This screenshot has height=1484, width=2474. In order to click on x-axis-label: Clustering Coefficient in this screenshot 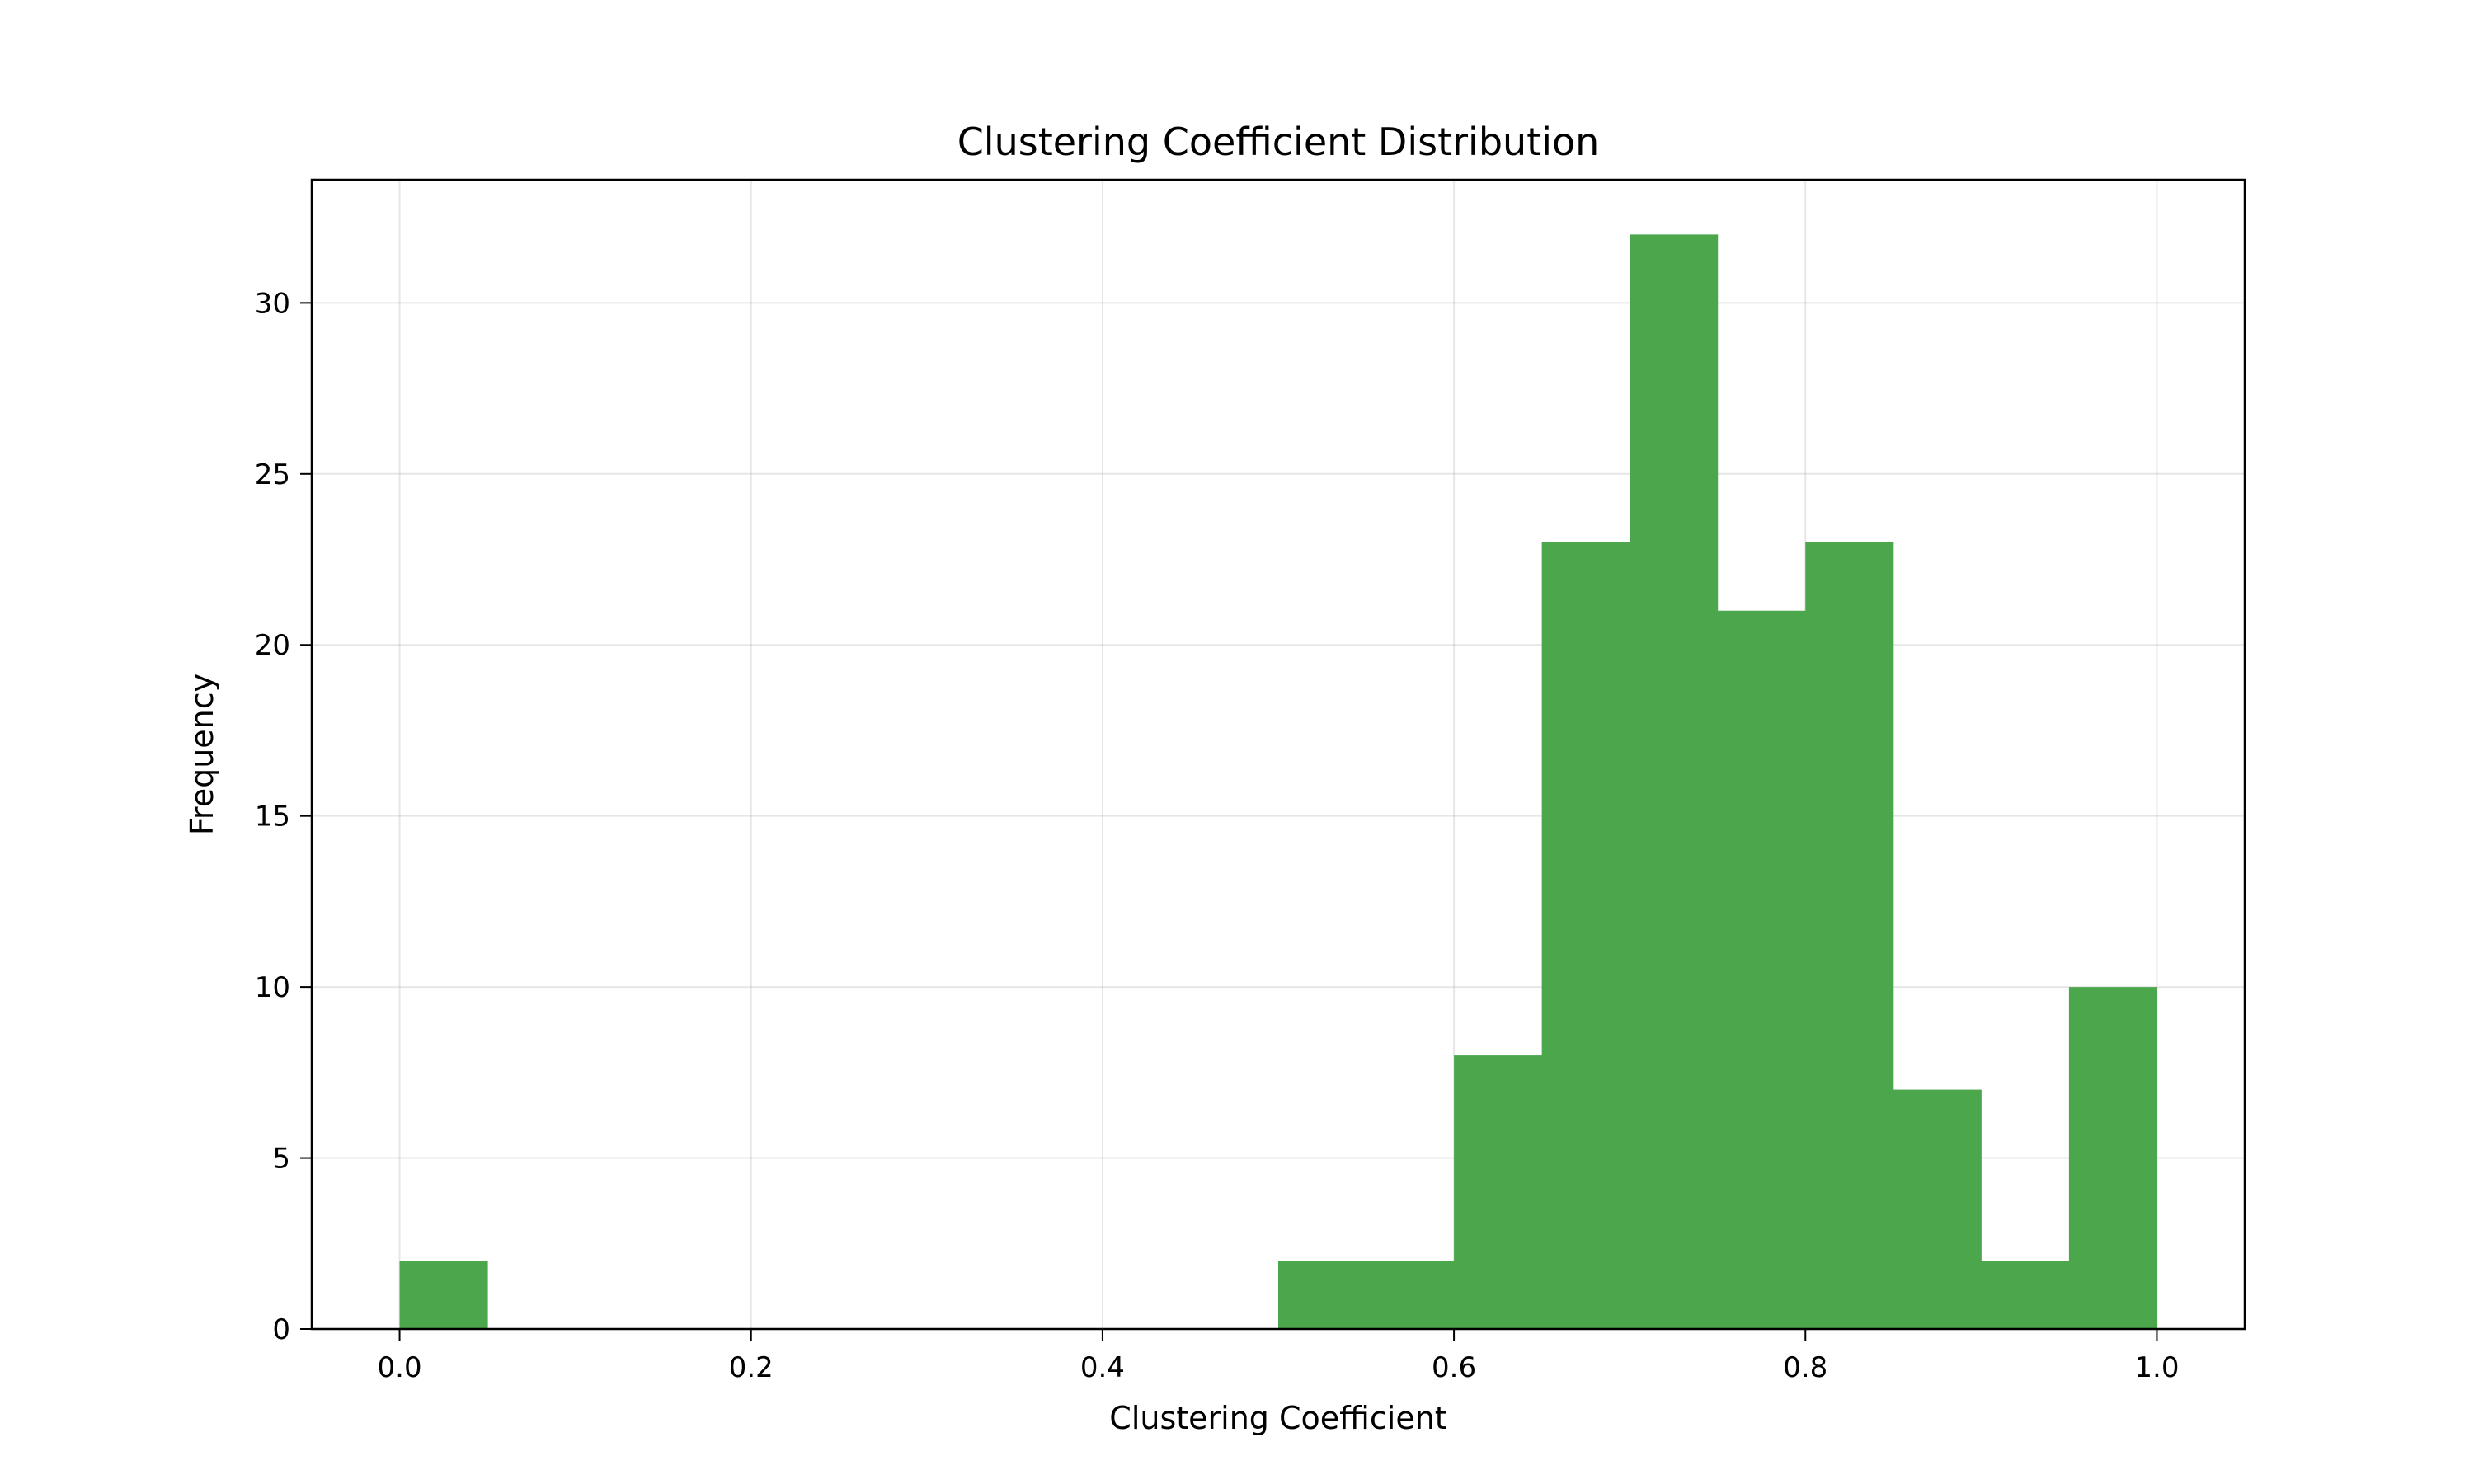, I will do `click(1277, 1418)`.